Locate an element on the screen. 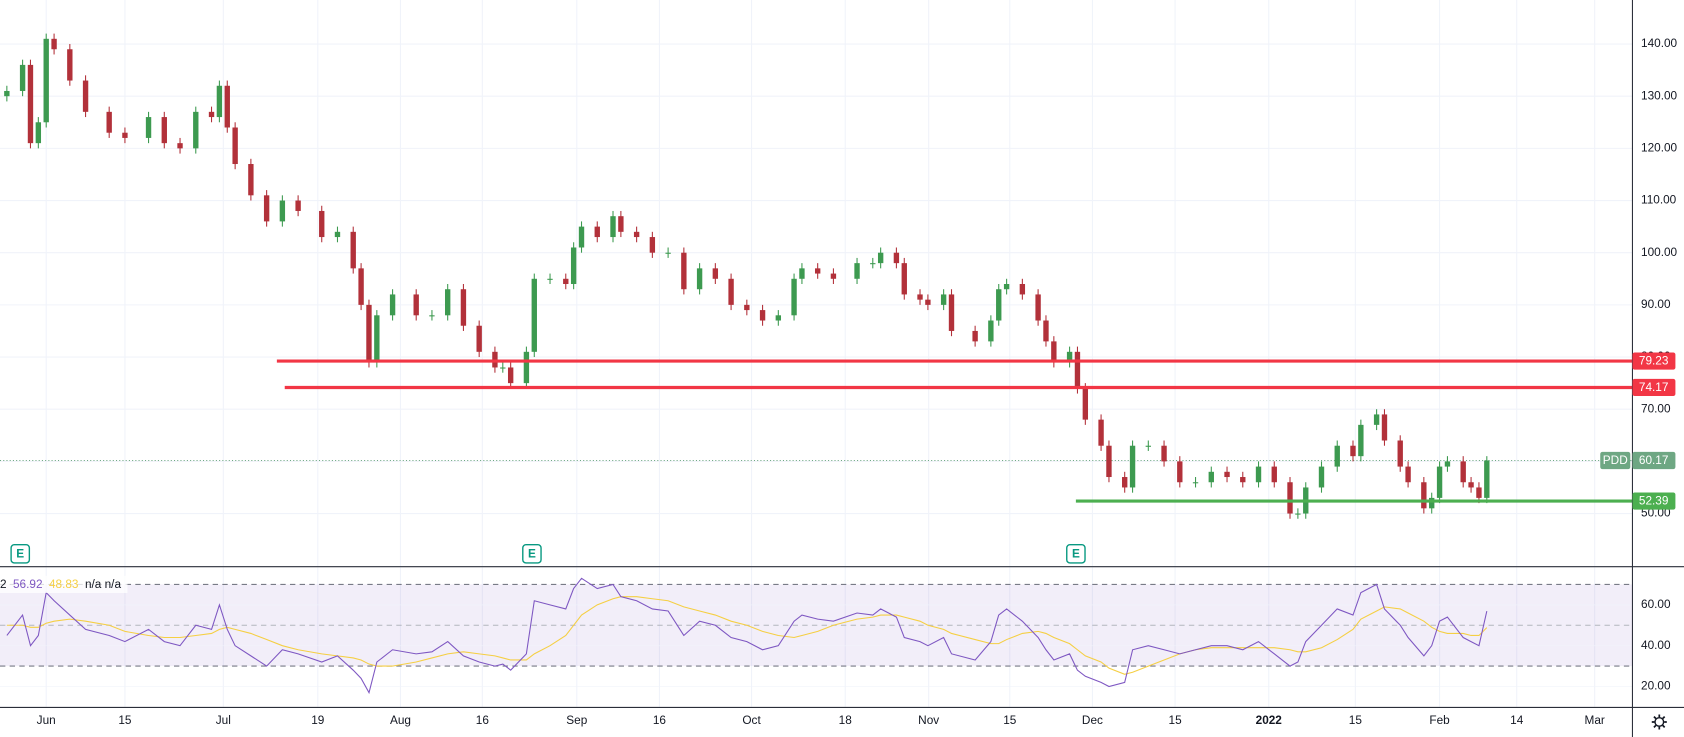  y-tick-label: 130.00 is located at coordinates (1659, 95).